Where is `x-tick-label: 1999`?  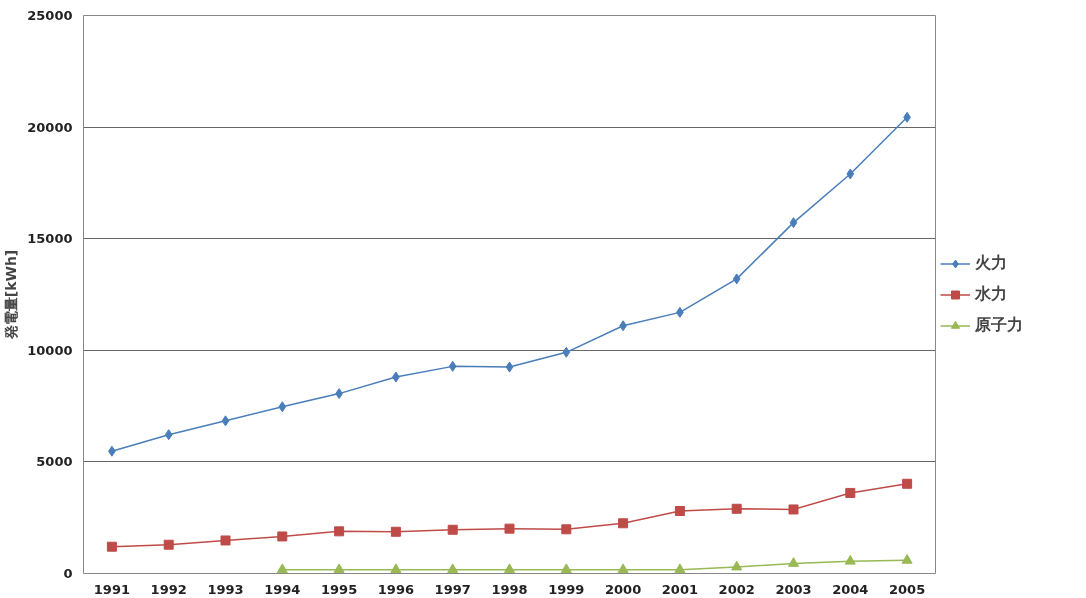 x-tick-label: 1999 is located at coordinates (566, 589).